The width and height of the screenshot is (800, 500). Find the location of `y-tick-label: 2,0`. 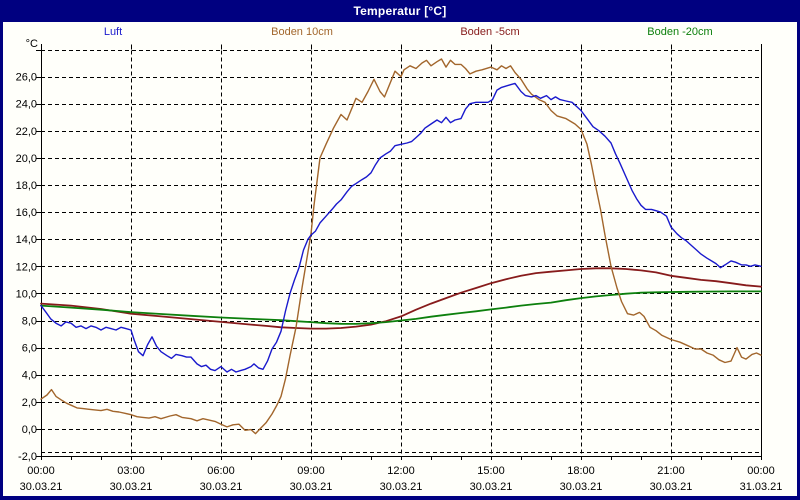

y-tick-label: 2,0 is located at coordinates (29, 403).